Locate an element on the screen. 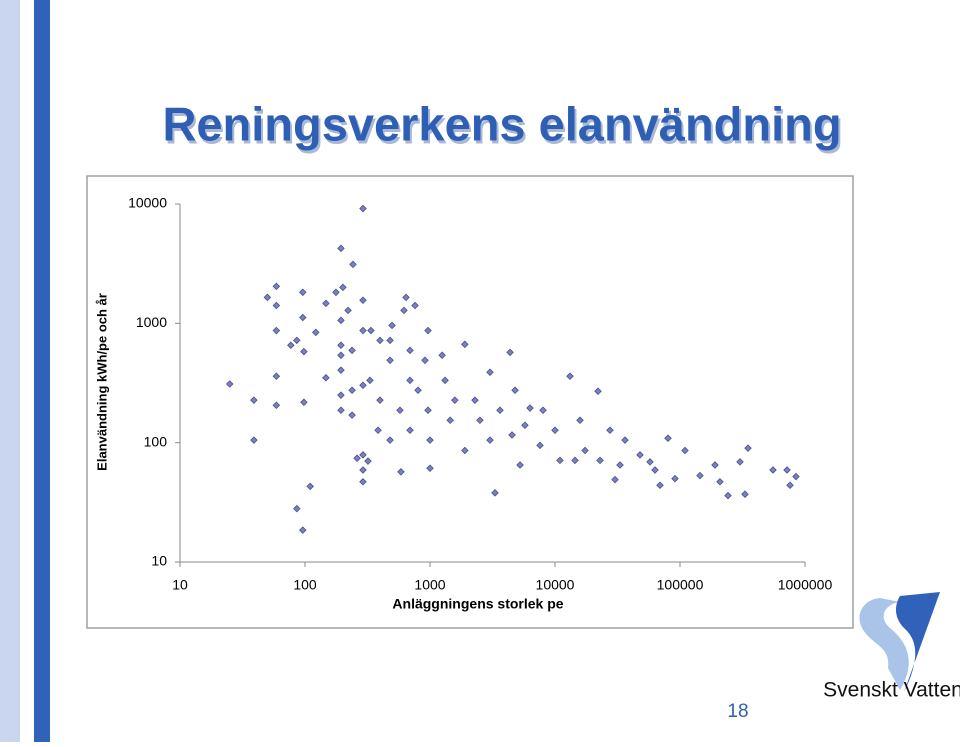 Image resolution: width=960 pixels, height=747 pixels. slide-title: Reningsverkens elanvändning is located at coordinates (501, 123).